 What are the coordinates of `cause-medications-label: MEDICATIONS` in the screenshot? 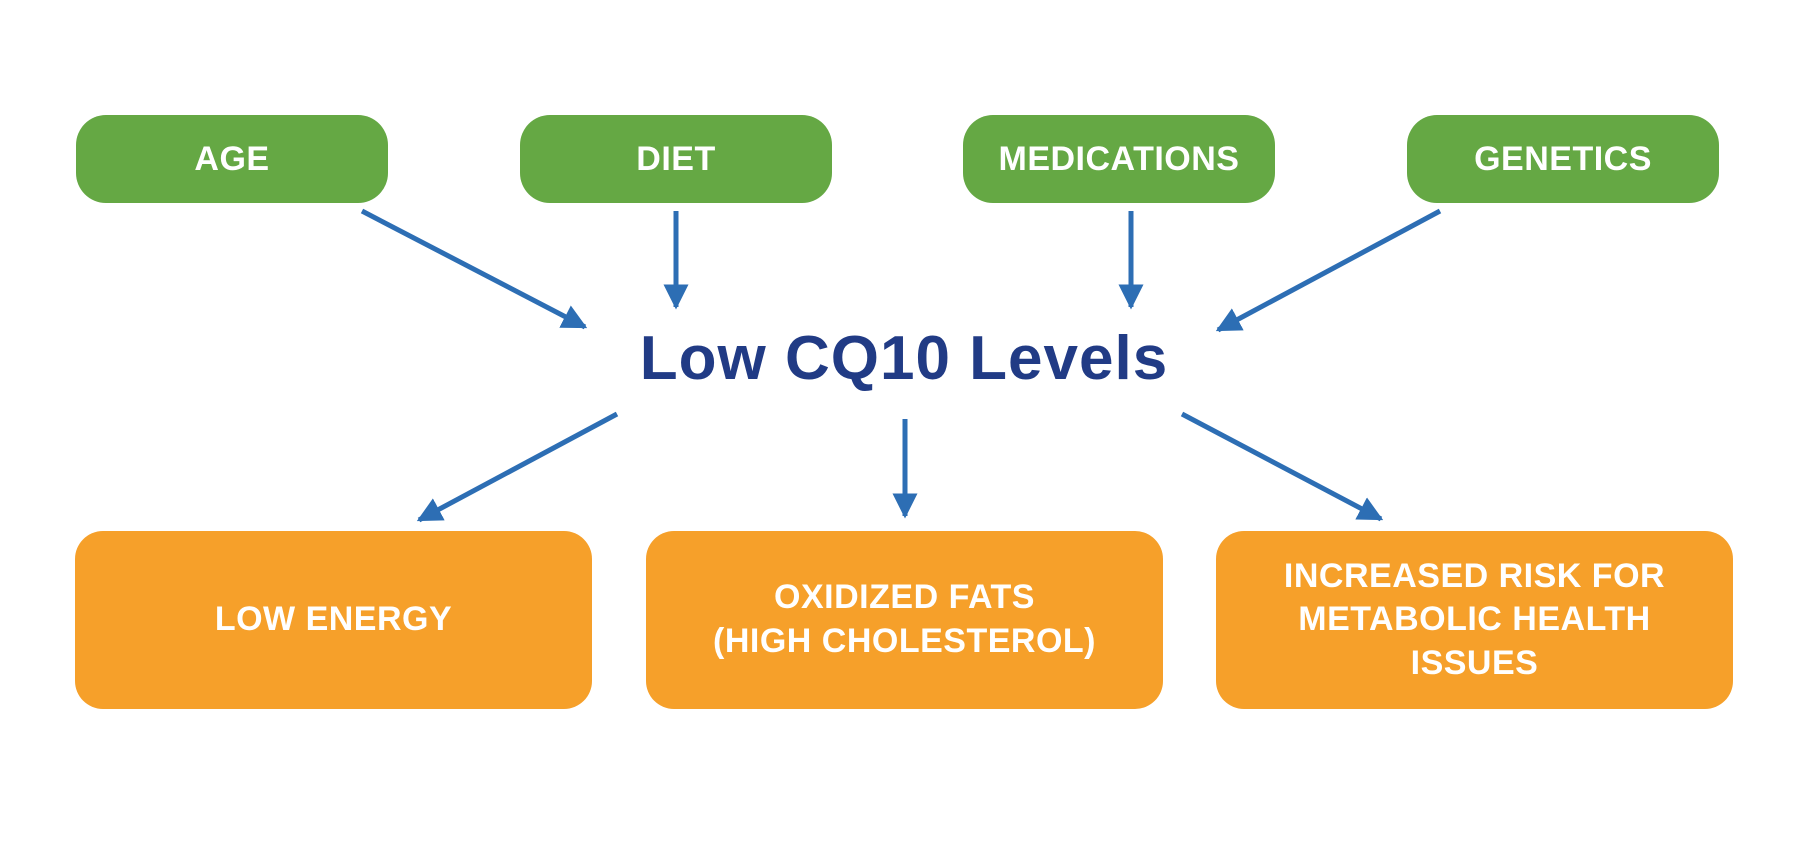 It's located at (1119, 158).